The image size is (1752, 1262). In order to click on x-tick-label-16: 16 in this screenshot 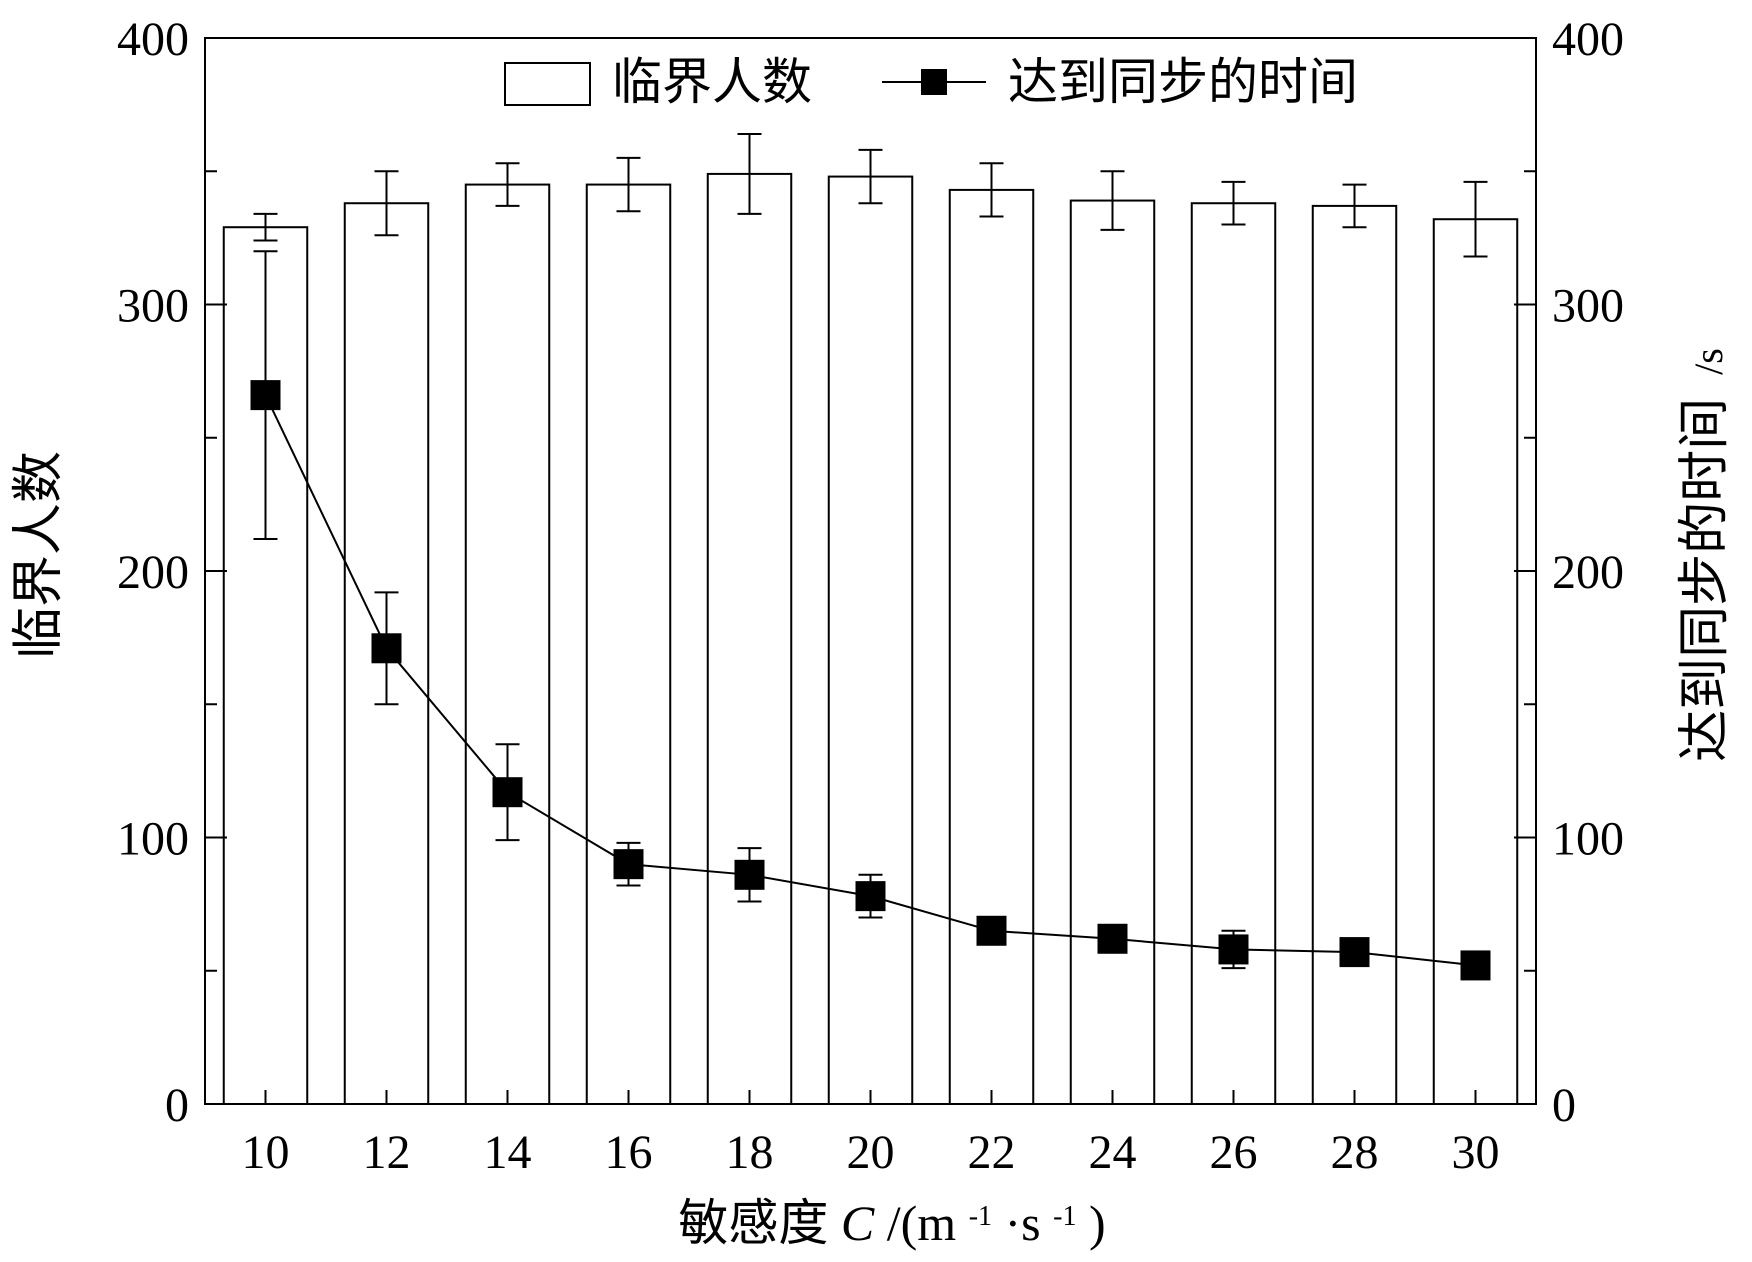, I will do `click(629, 1152)`.